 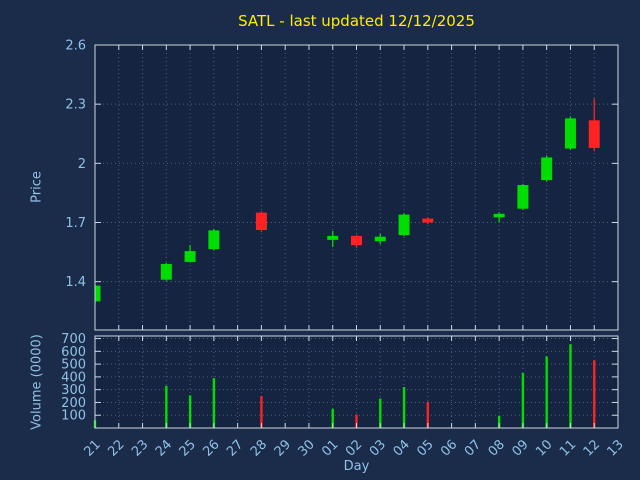 I want to click on volume-tick-label: 600, so click(x=73, y=352).